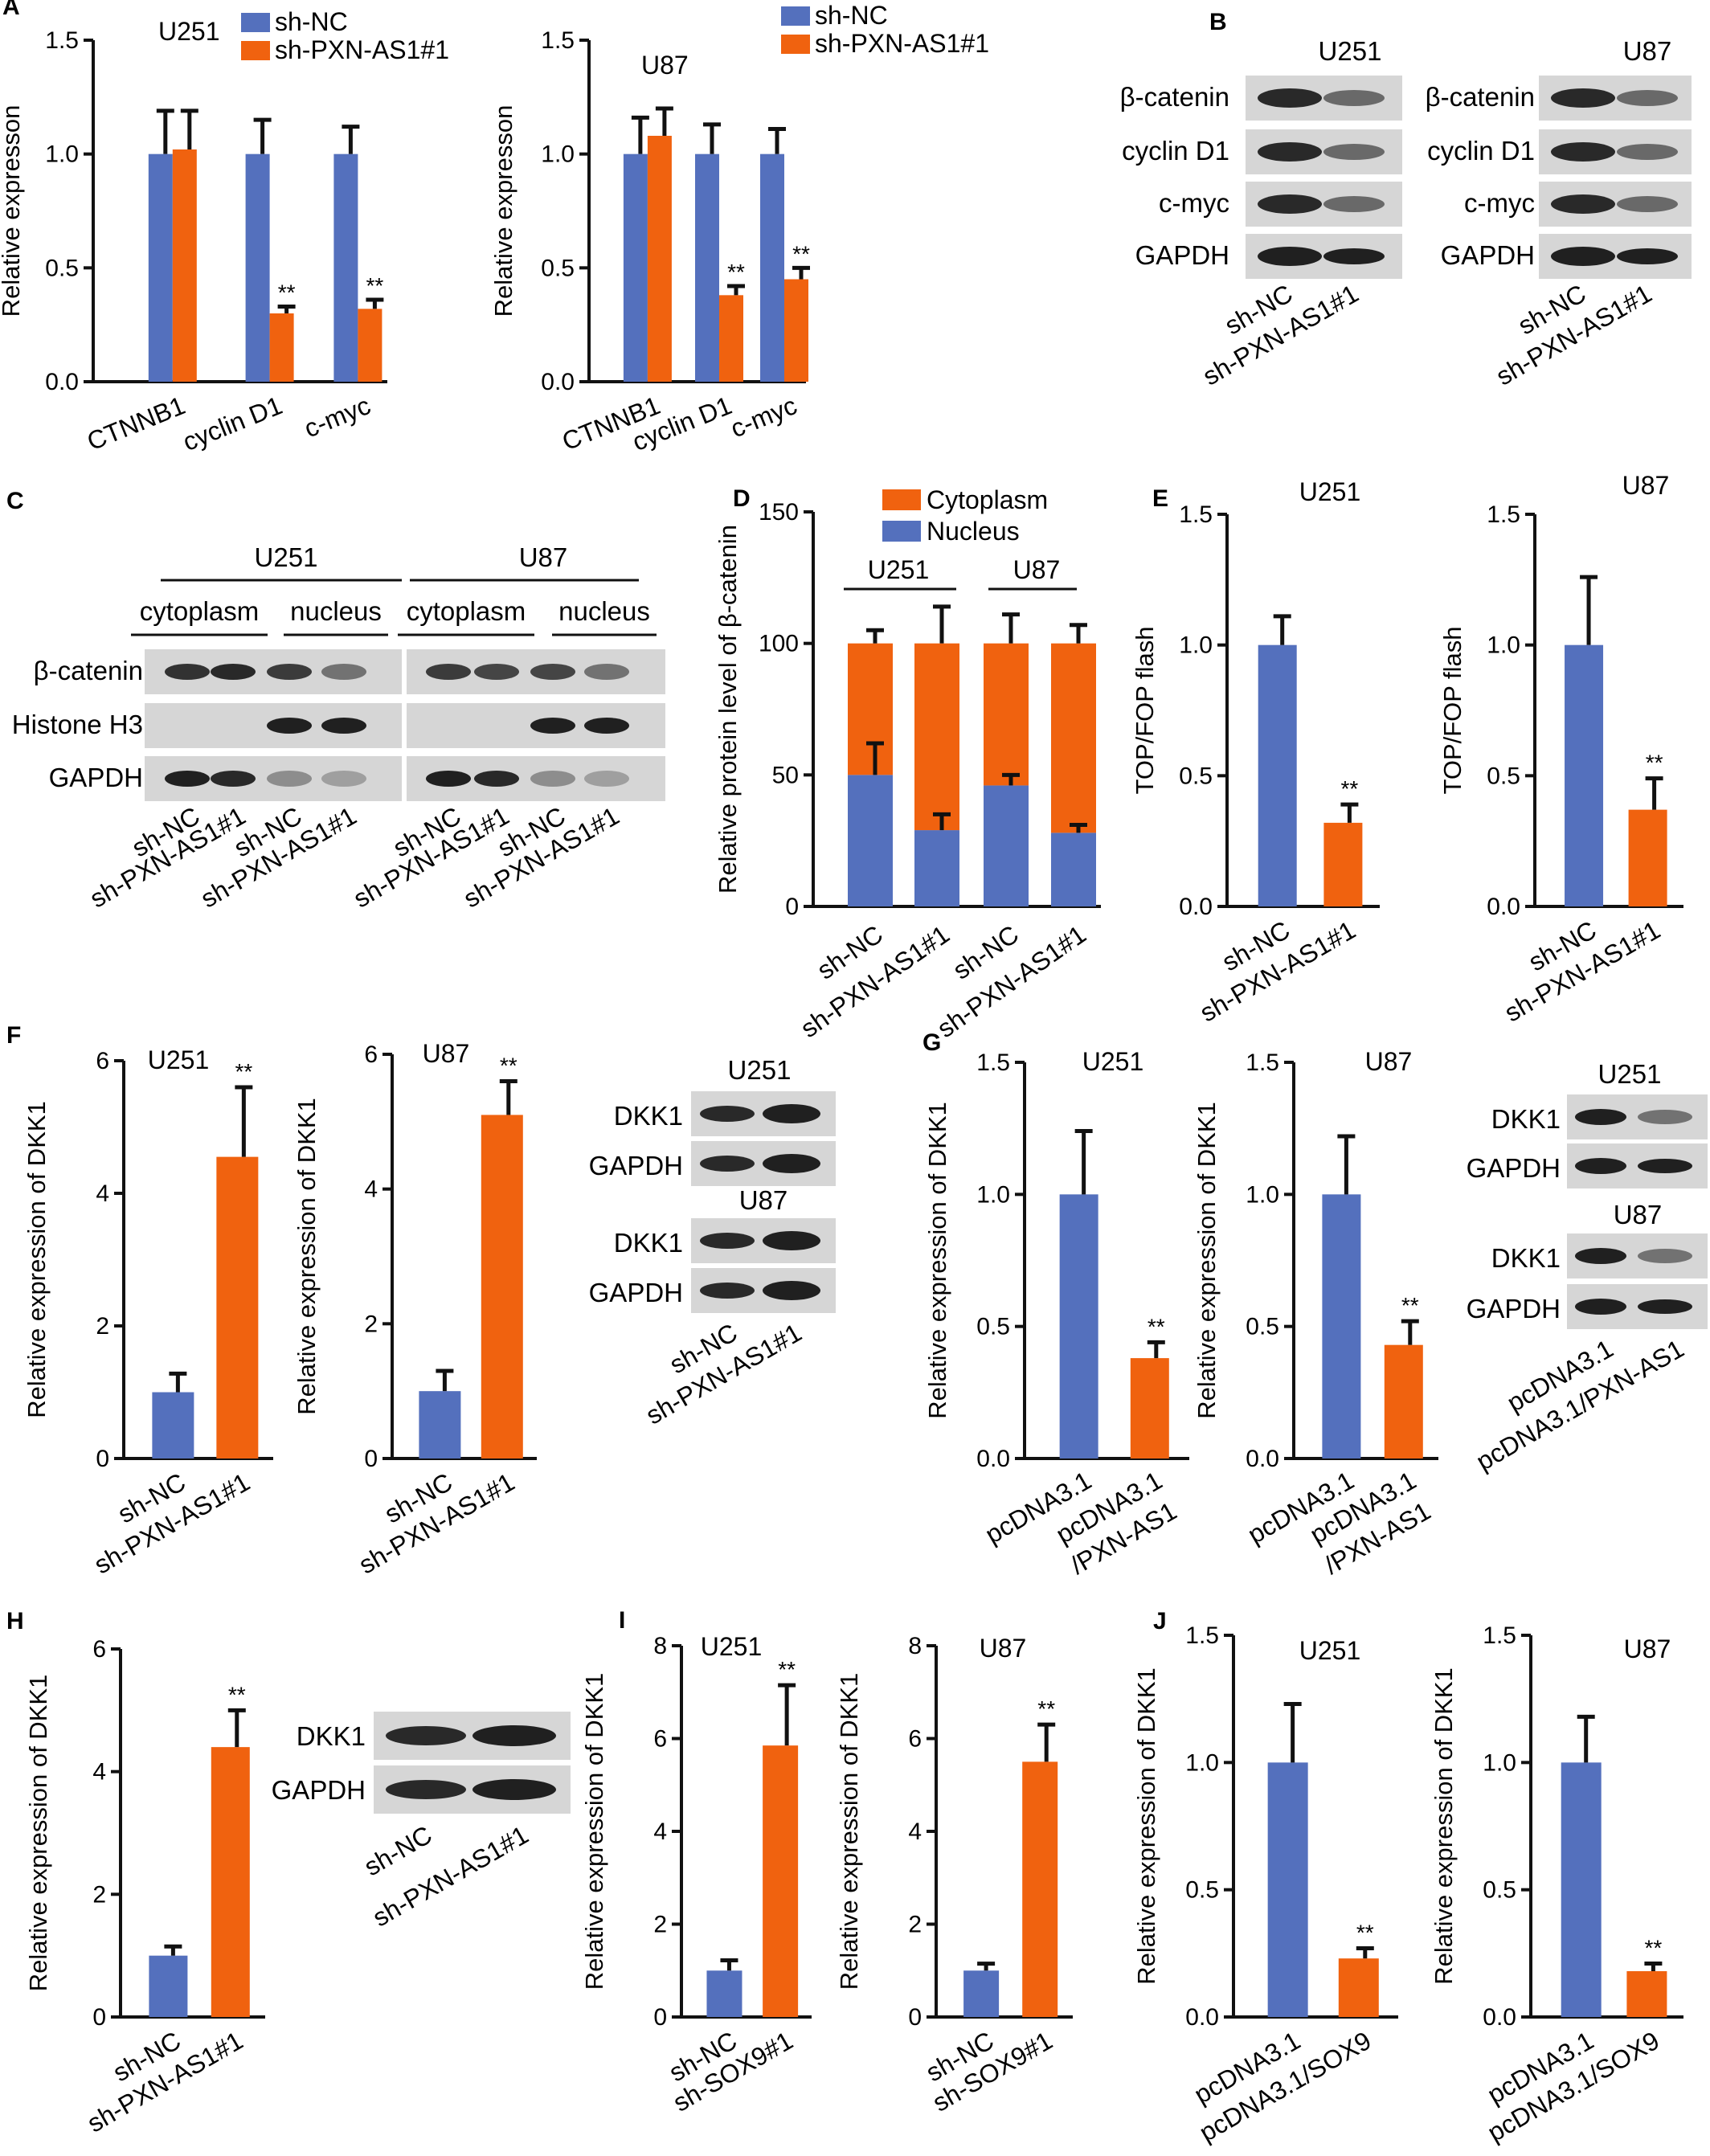 Image resolution: width=1710 pixels, height=2156 pixels. I want to click on panel-label-b: B, so click(1218, 22).